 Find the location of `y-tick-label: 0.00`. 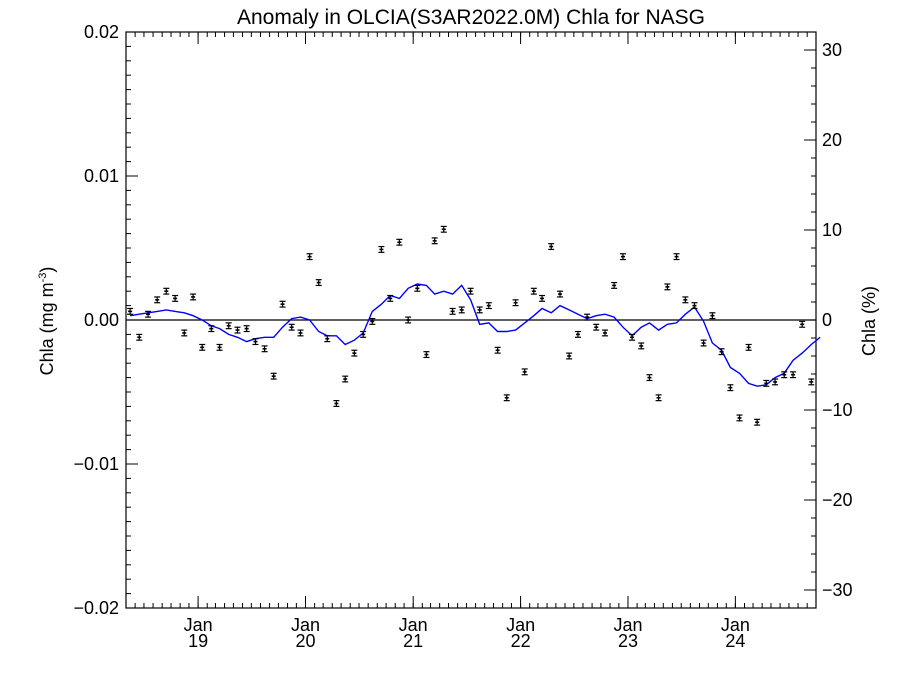

y-tick-label: 0.00 is located at coordinates (101, 320).